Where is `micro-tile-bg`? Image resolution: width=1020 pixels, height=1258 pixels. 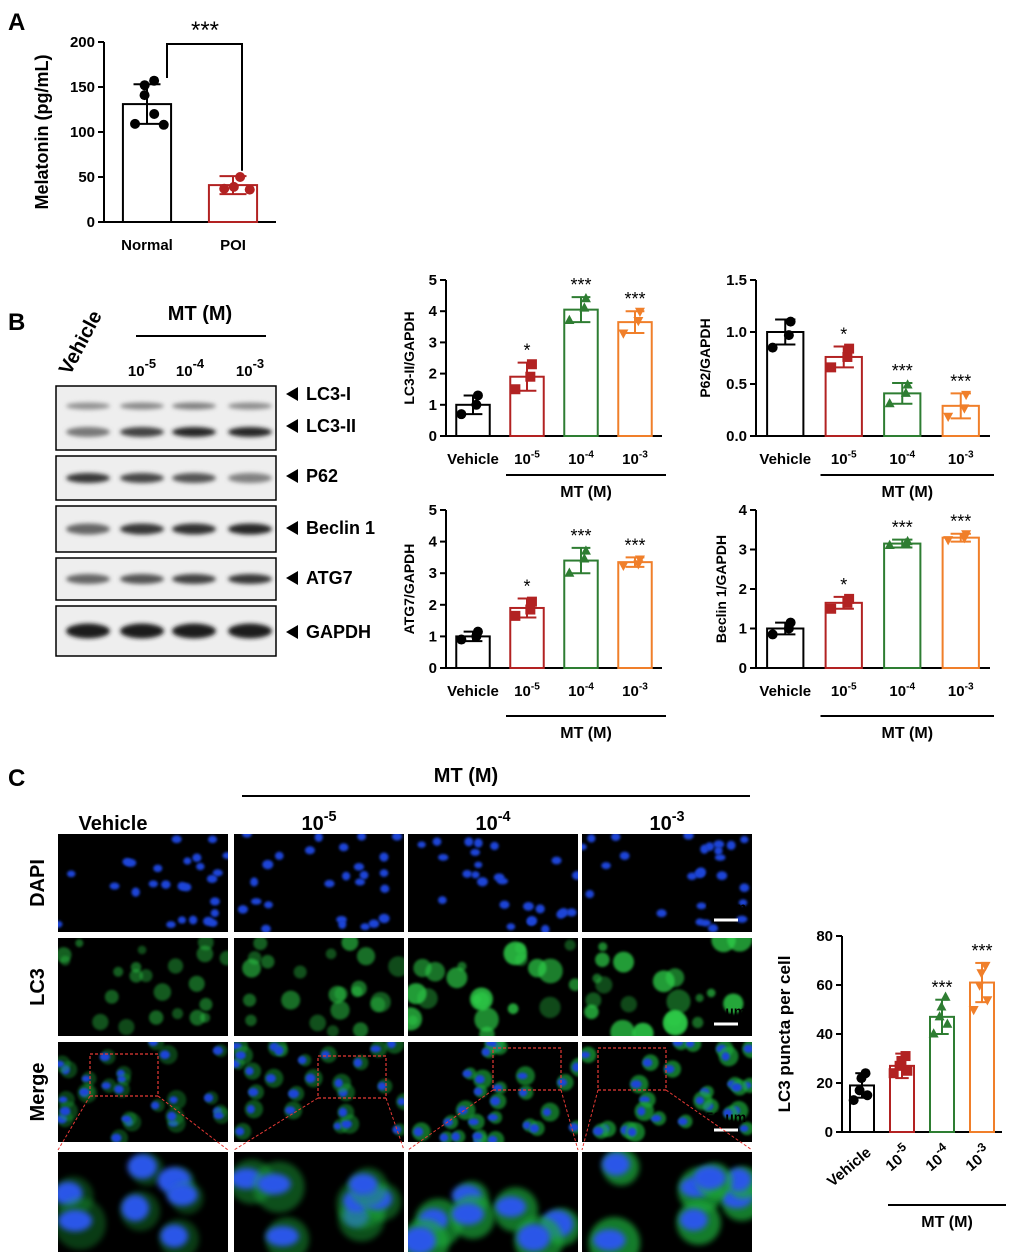
micro-tile-bg is located at coordinates (143, 883).